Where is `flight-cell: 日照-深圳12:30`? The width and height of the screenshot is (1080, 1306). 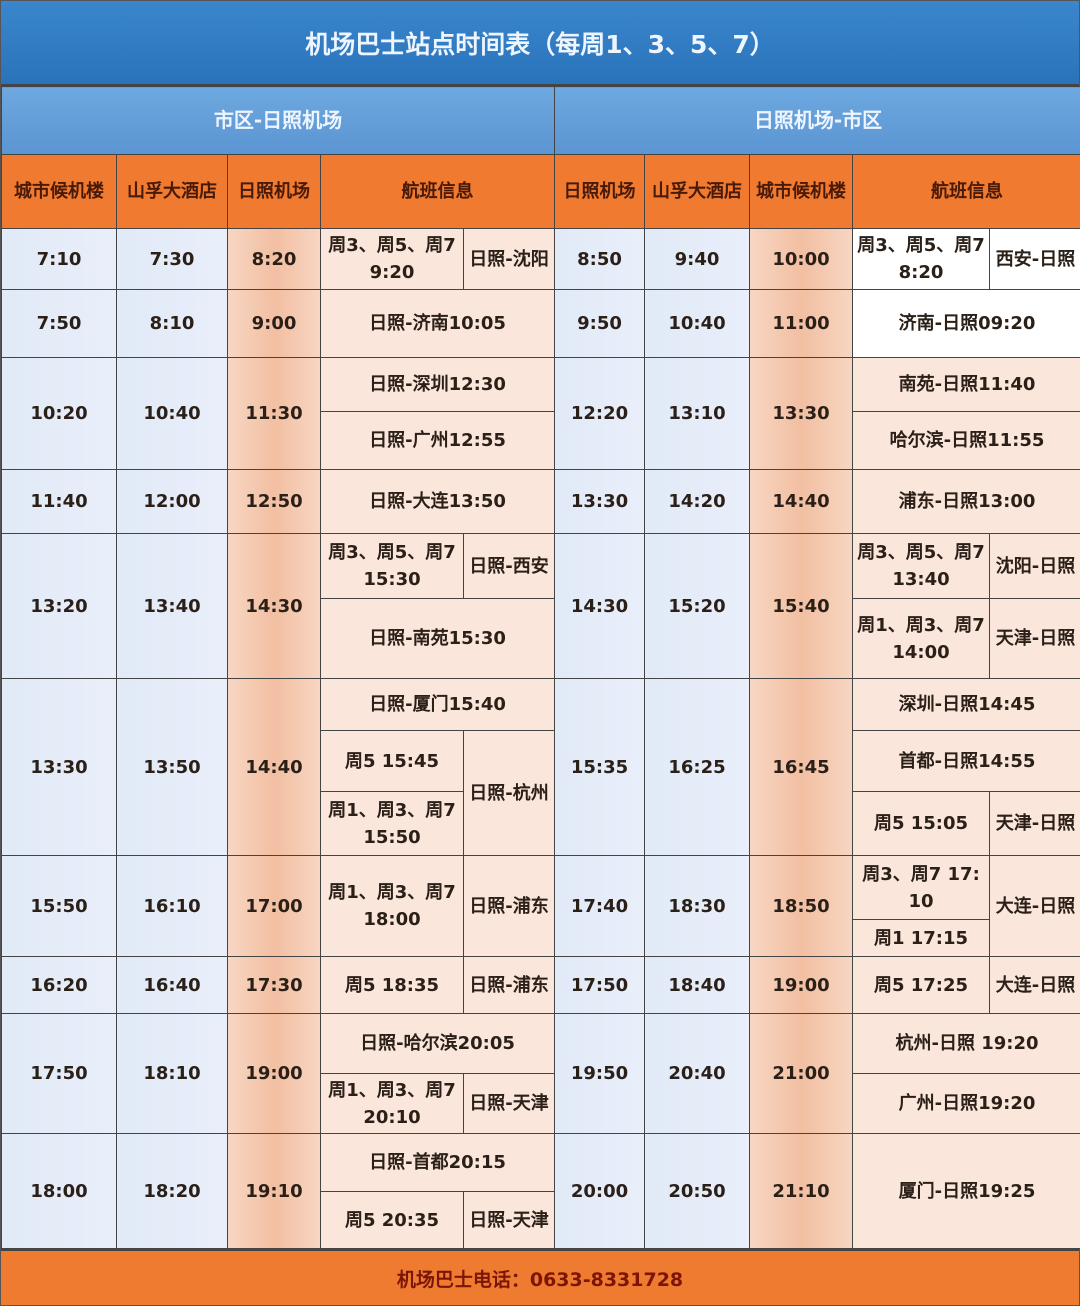 flight-cell: 日照-深圳12:30 is located at coordinates (437, 384).